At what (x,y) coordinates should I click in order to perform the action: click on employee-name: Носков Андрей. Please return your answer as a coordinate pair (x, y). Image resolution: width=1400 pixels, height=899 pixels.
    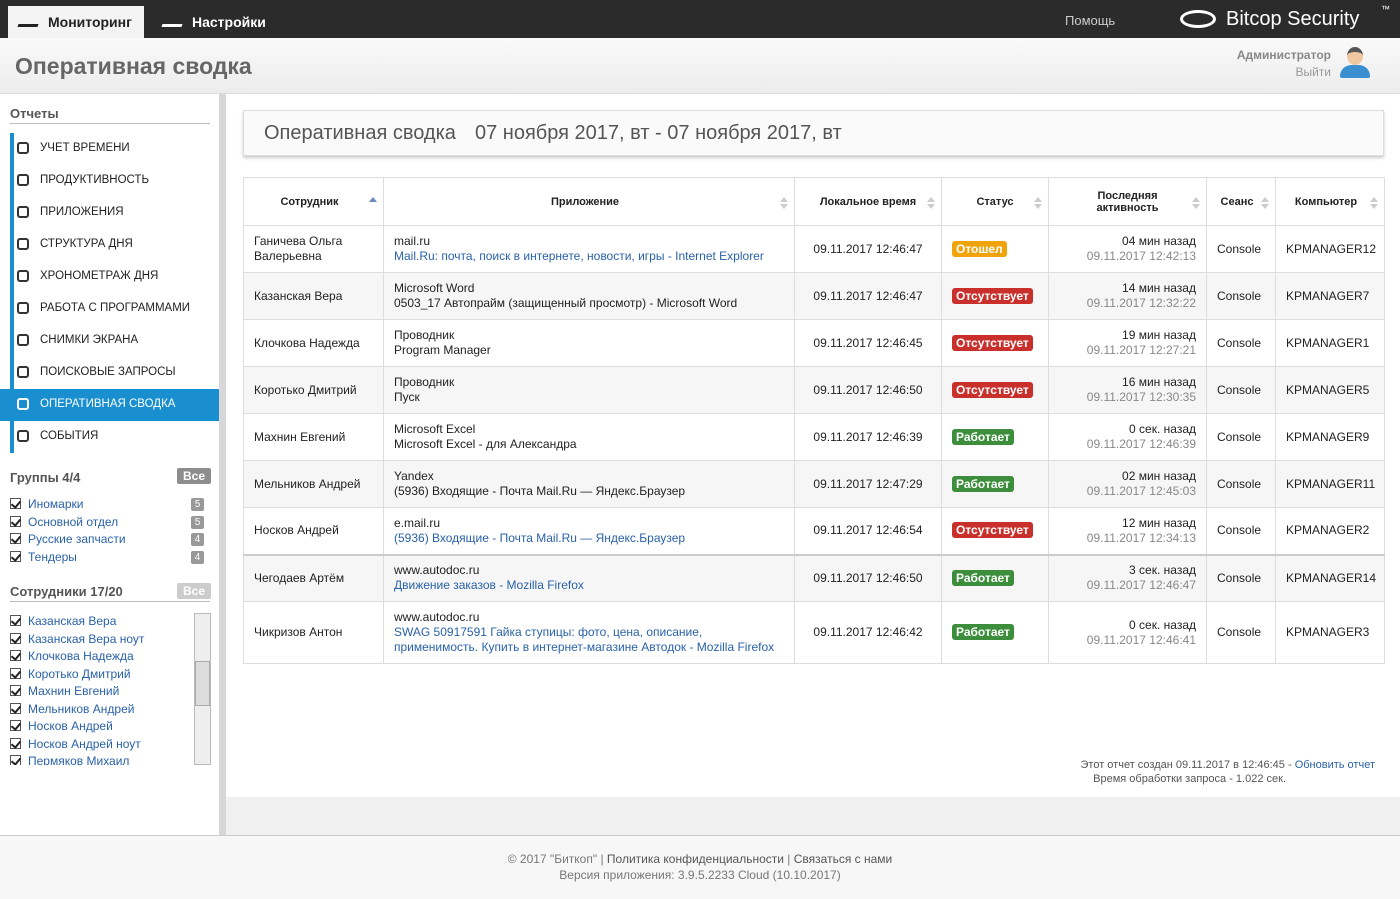
    Looking at the image, I should click on (70, 726).